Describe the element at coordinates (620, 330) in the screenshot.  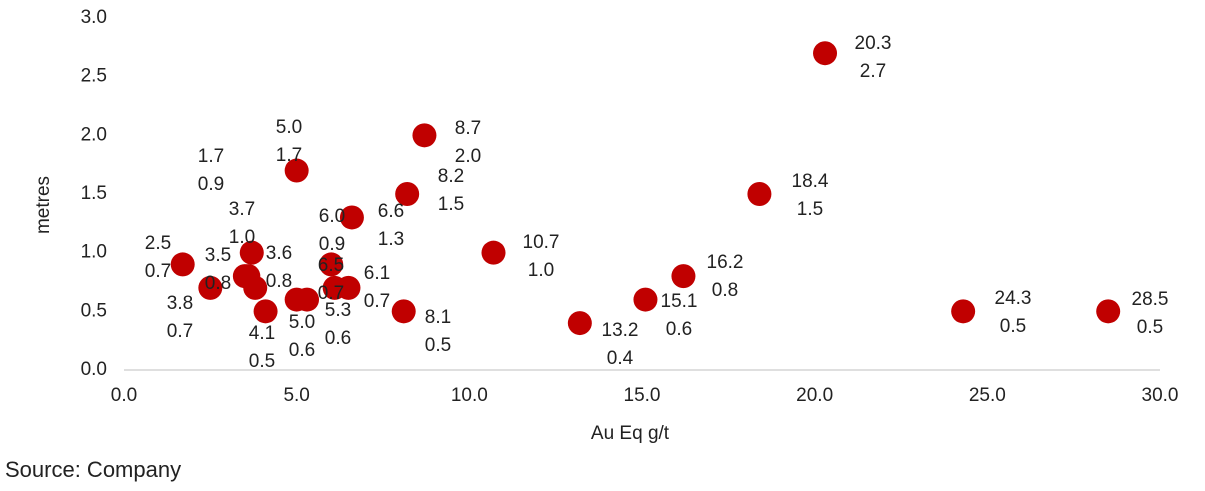
I see `x-value-label: 13.2` at that location.